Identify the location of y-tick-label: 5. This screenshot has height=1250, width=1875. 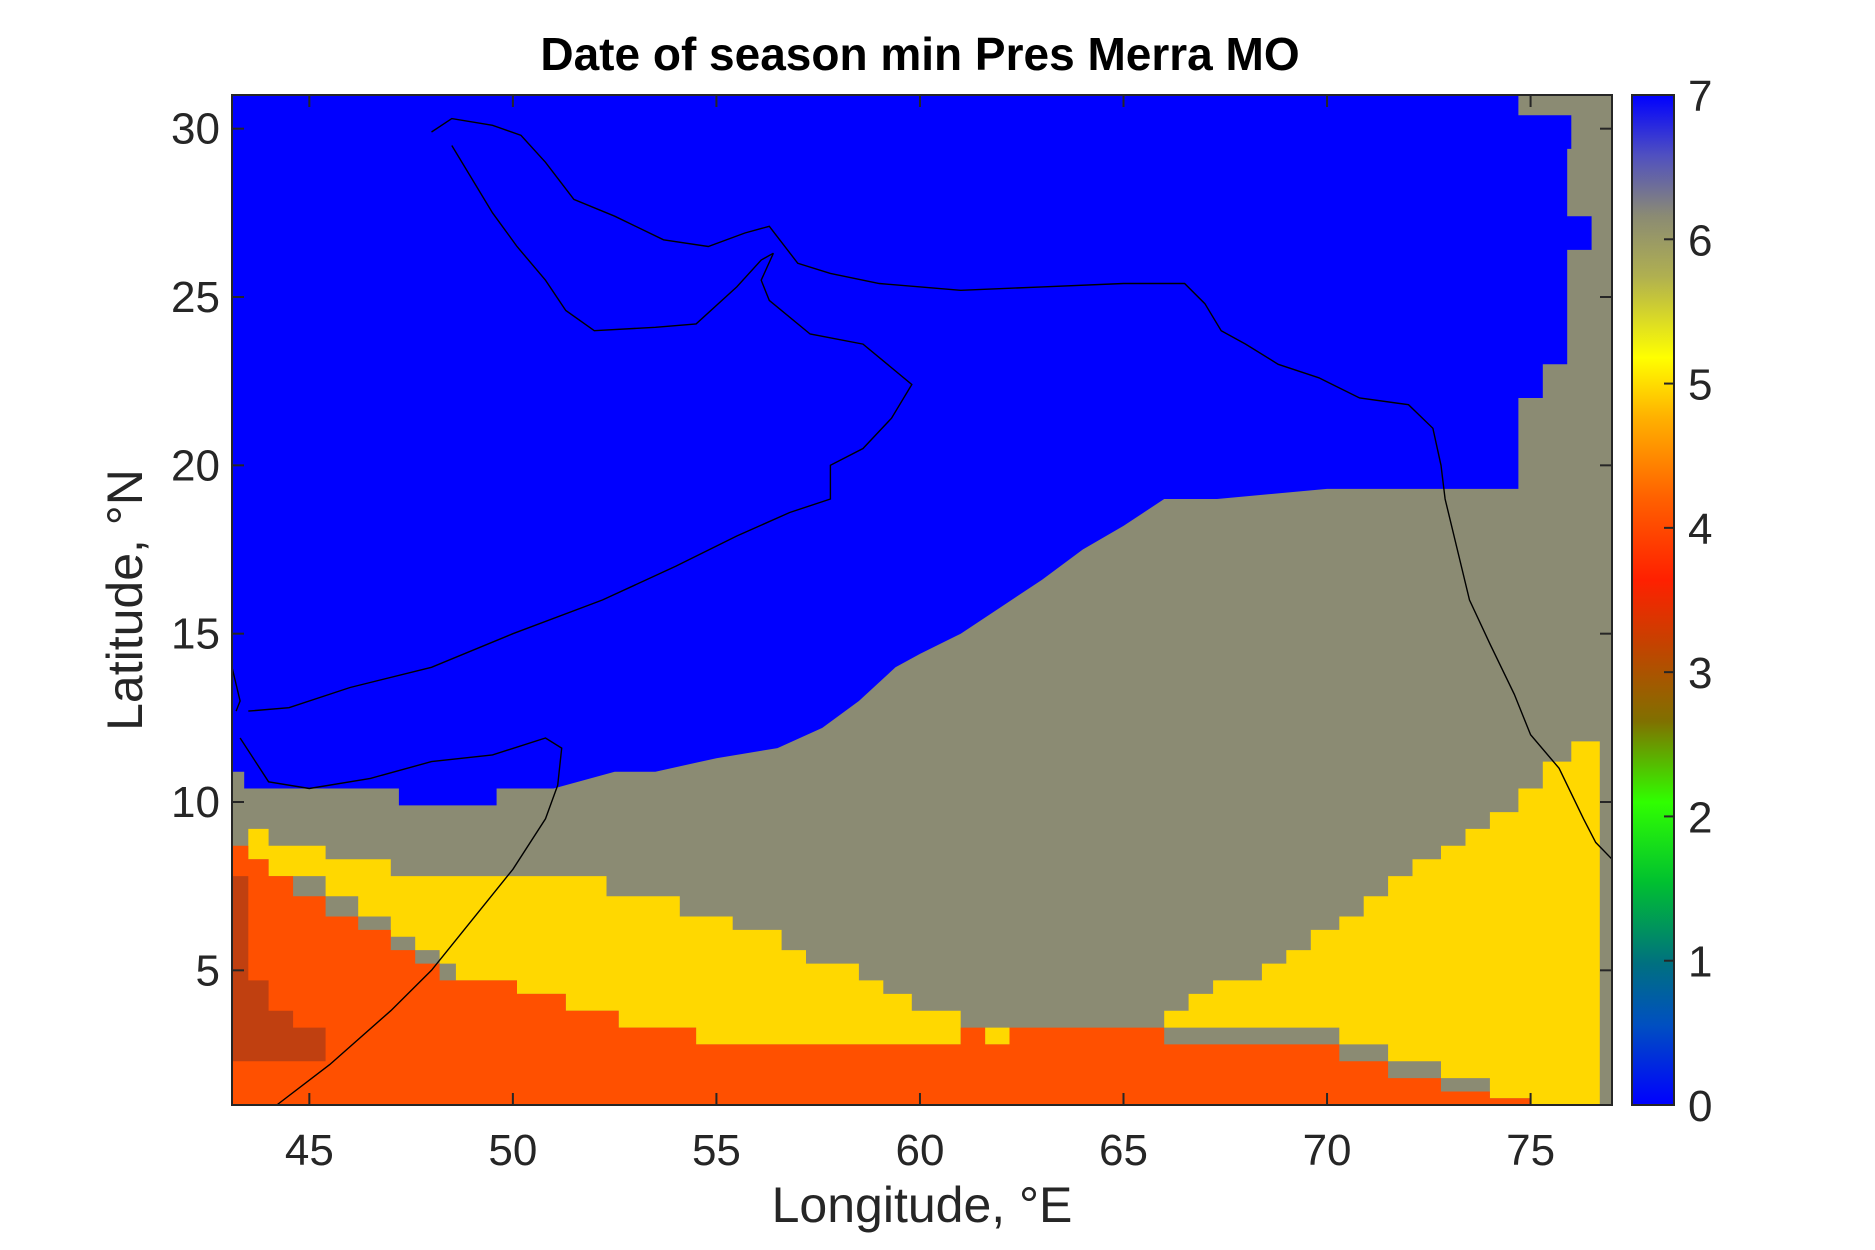
(208, 970).